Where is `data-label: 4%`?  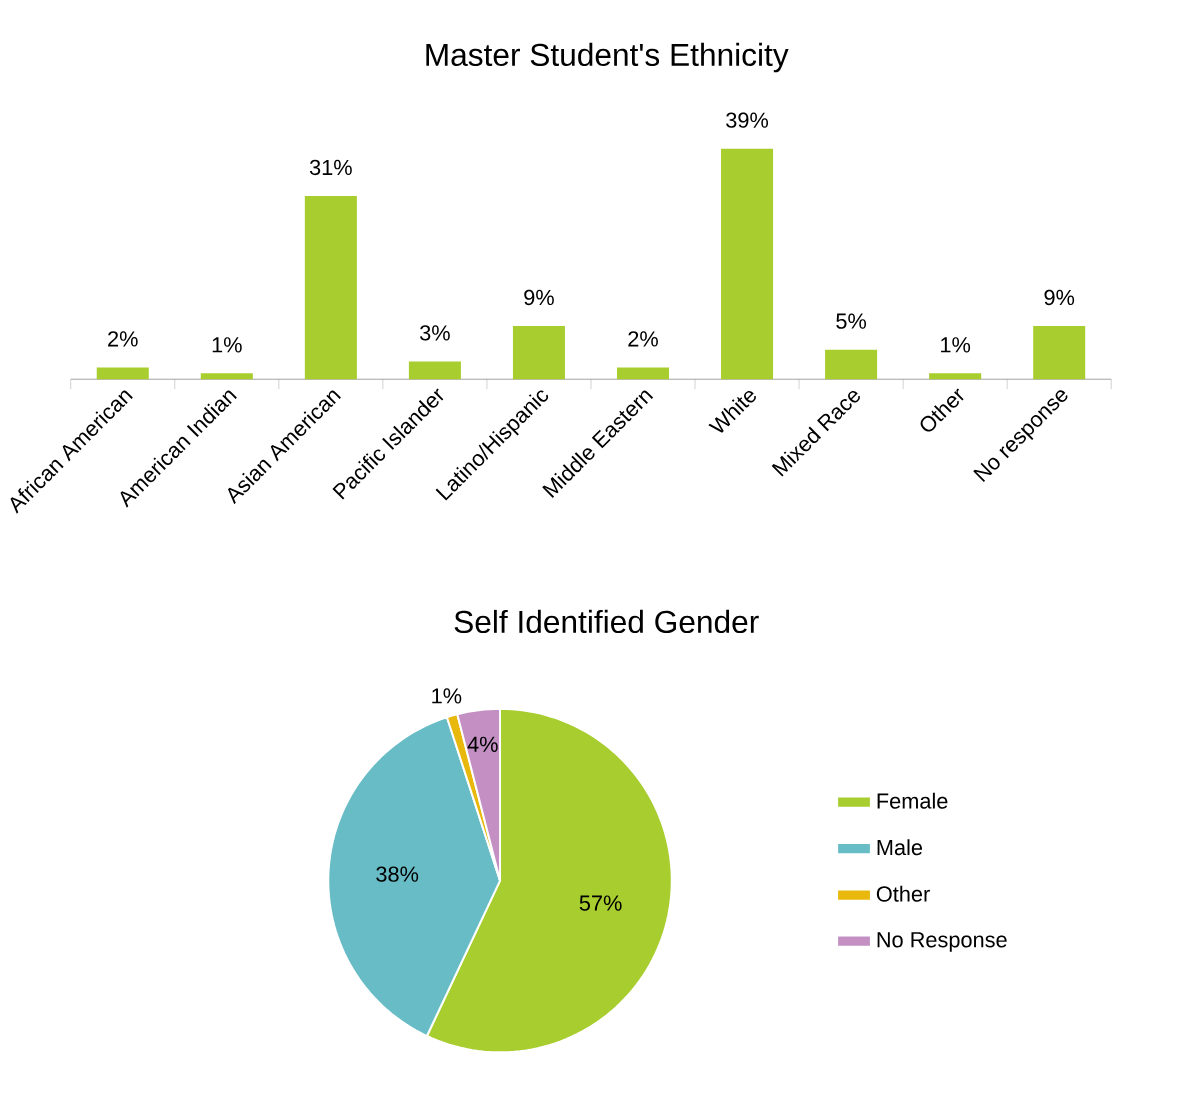
data-label: 4% is located at coordinates (482, 744).